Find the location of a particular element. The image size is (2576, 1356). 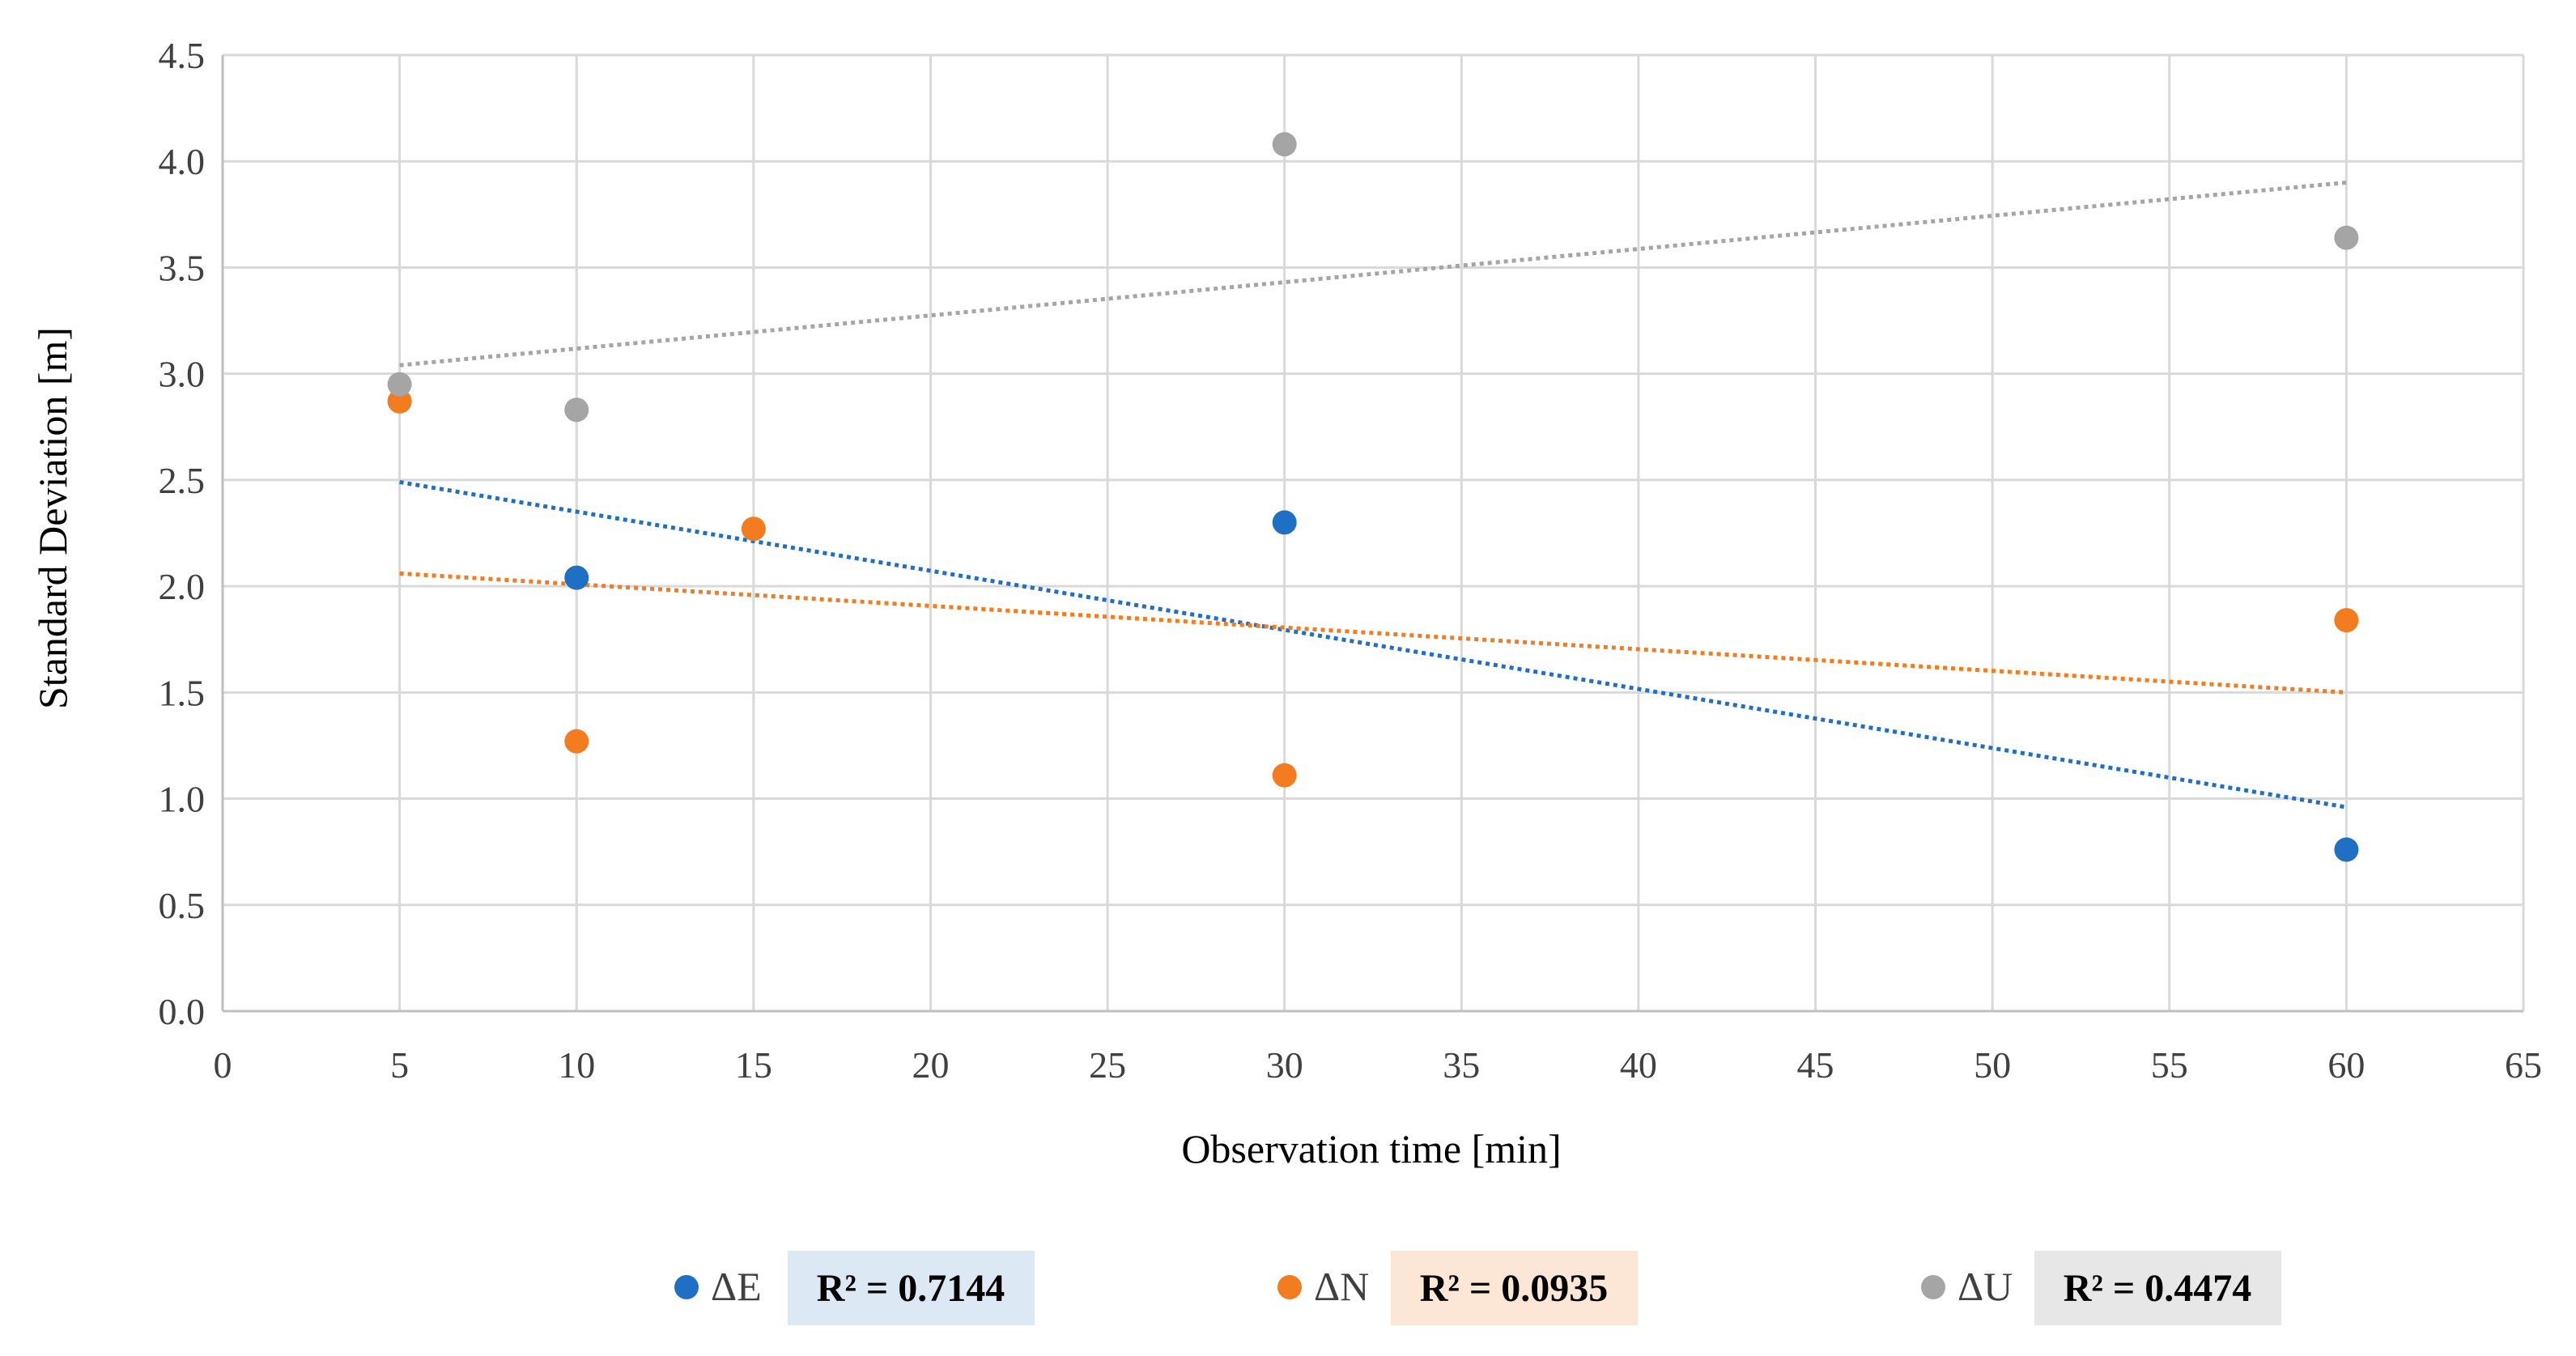

y-tick-label: 1.0 is located at coordinates (182, 799).